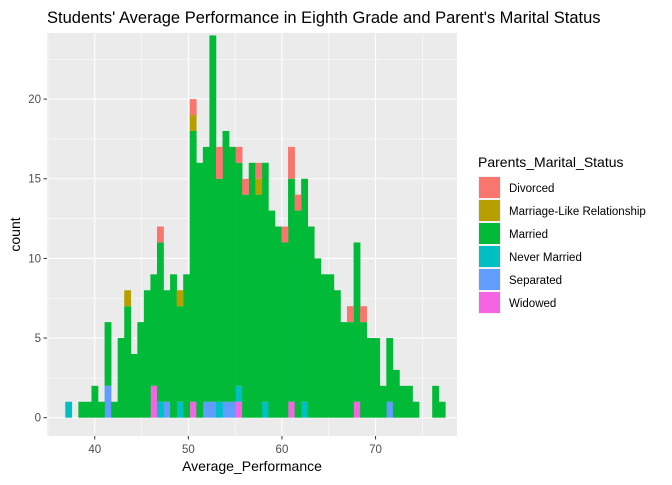  What do you see at coordinates (489, 187) in the screenshot?
I see `legend-swatch-divorced` at bounding box center [489, 187].